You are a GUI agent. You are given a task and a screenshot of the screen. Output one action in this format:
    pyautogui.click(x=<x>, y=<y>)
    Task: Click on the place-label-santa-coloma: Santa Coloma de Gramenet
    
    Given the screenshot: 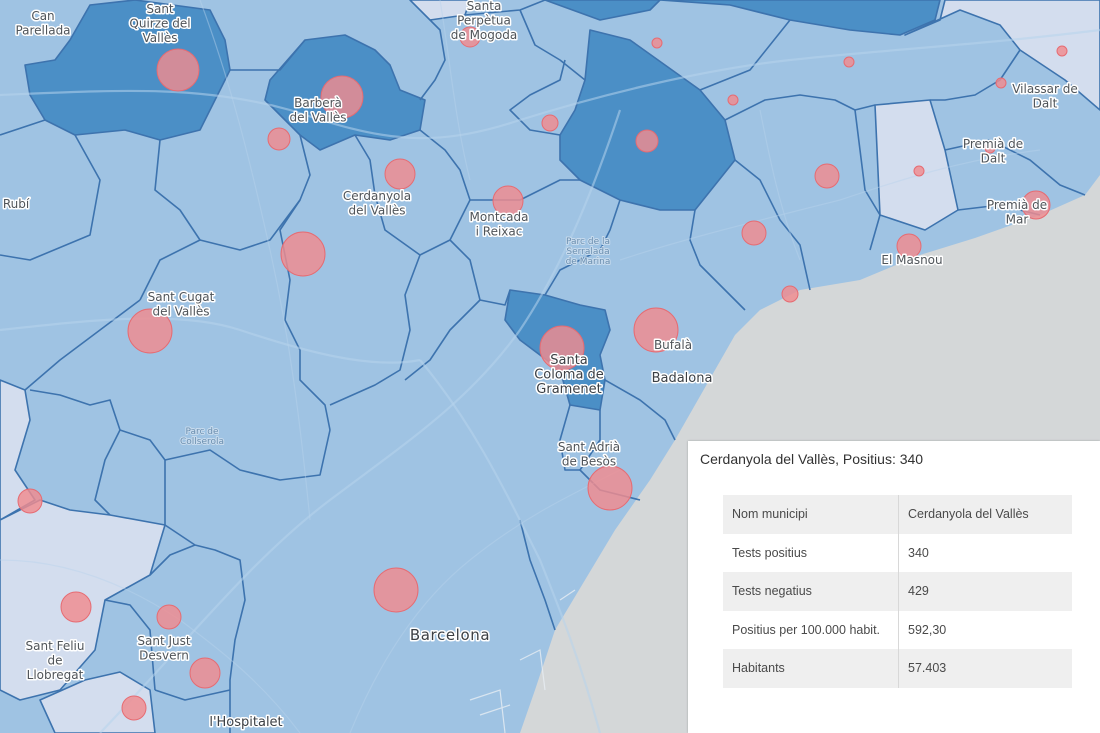 What is the action you would take?
    pyautogui.click(x=569, y=375)
    